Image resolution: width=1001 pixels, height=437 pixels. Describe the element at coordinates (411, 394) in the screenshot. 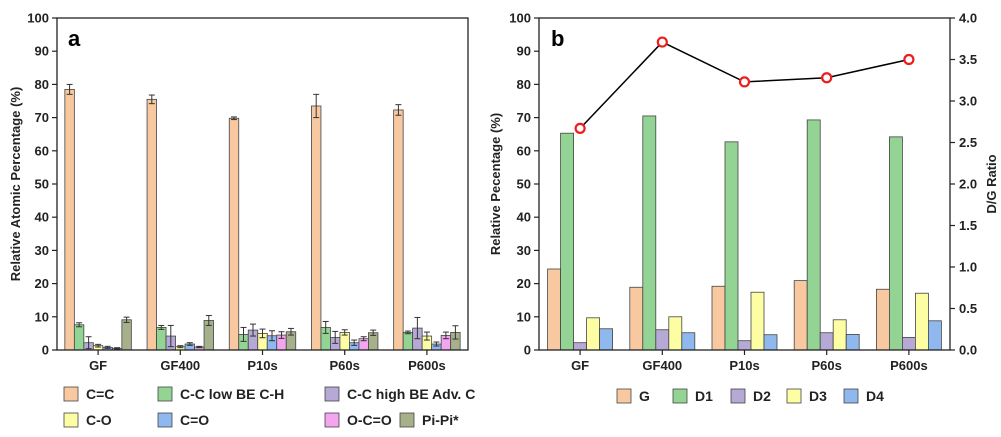

I see `legend-label-c-c-high-be-adv-c: C-C high BE Adv. C` at that location.